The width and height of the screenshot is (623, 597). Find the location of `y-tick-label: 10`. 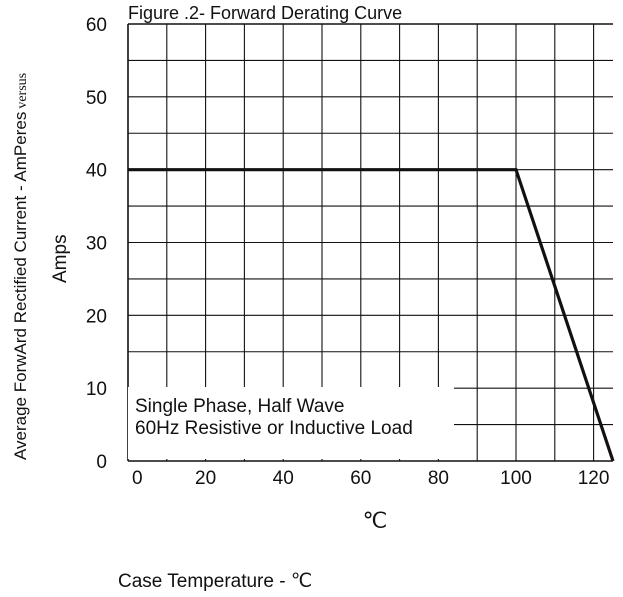

y-tick-label: 10 is located at coordinates (96, 389).